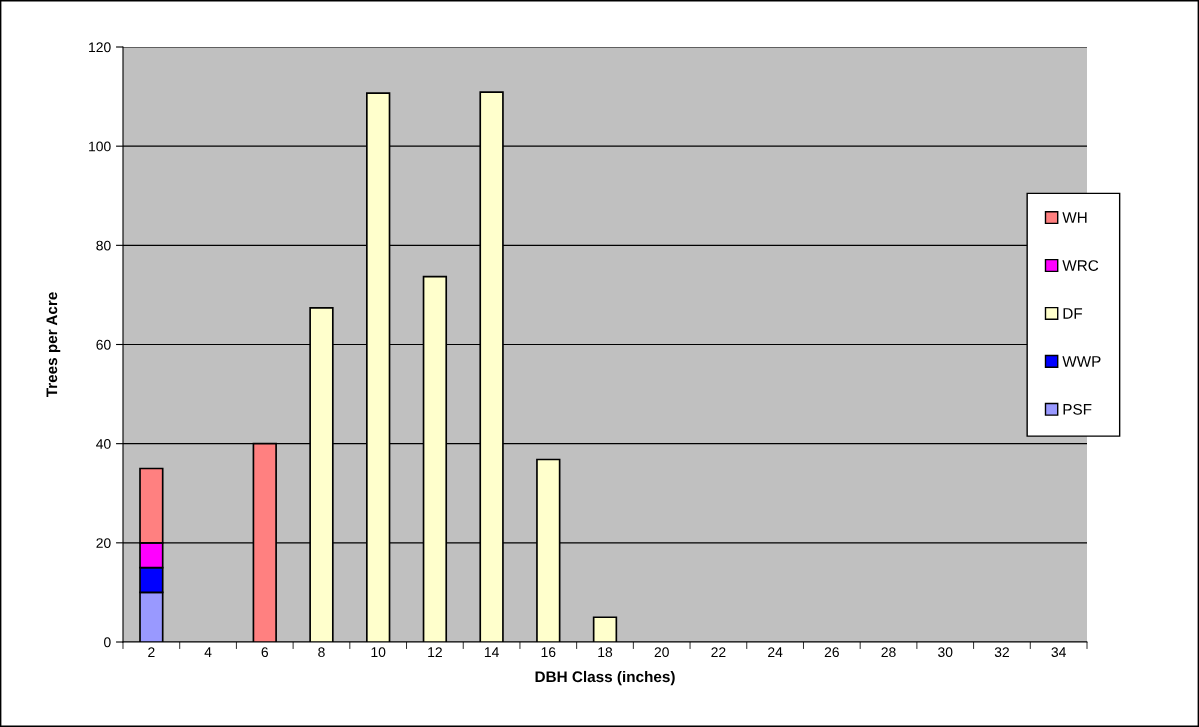 The height and width of the screenshot is (727, 1199). What do you see at coordinates (491, 652) in the screenshot?
I see `x-tick-label: 14` at bounding box center [491, 652].